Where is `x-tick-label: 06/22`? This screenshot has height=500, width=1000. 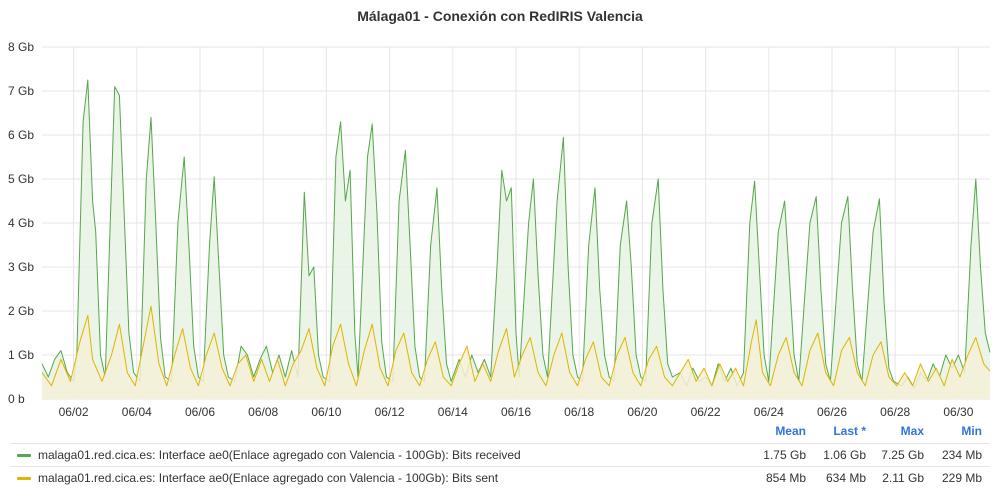
x-tick-label: 06/22 is located at coordinates (706, 412).